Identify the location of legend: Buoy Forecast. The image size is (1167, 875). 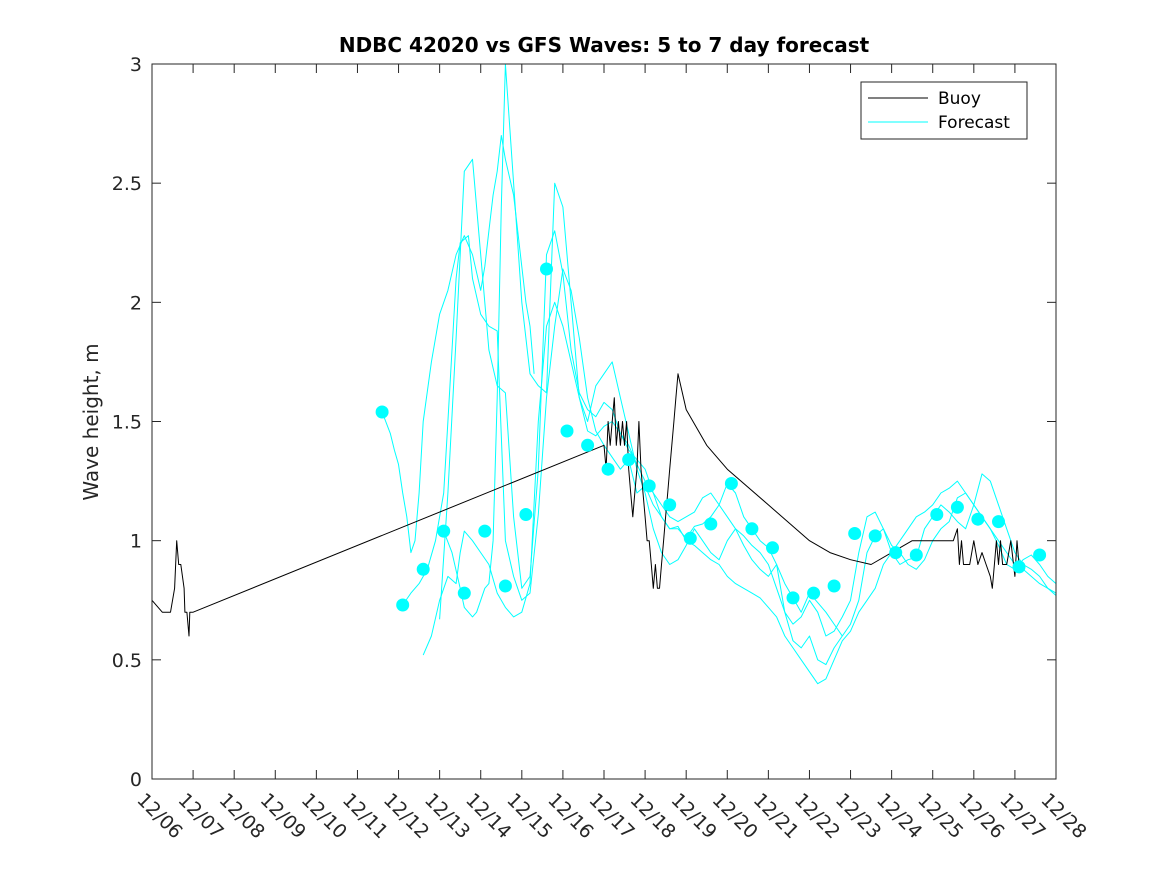
(944, 110).